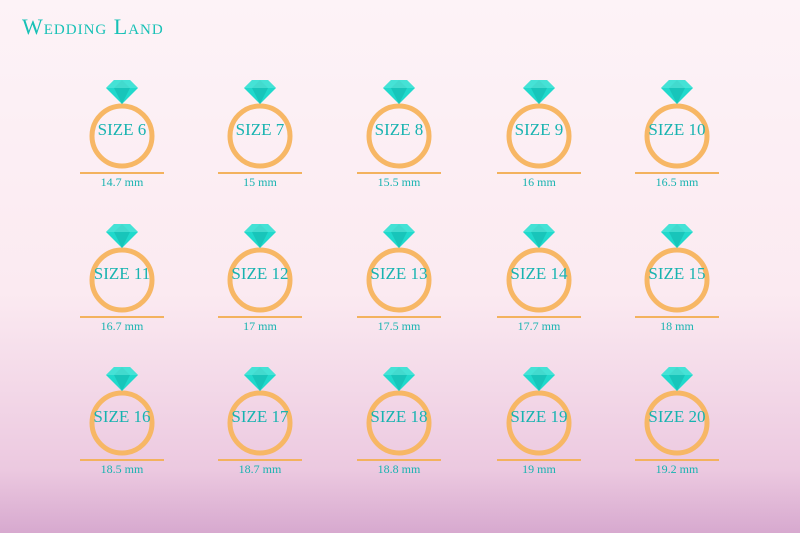 The height and width of the screenshot is (533, 800). I want to click on ring-diameter-label: 16.5 mm, so click(677, 182).